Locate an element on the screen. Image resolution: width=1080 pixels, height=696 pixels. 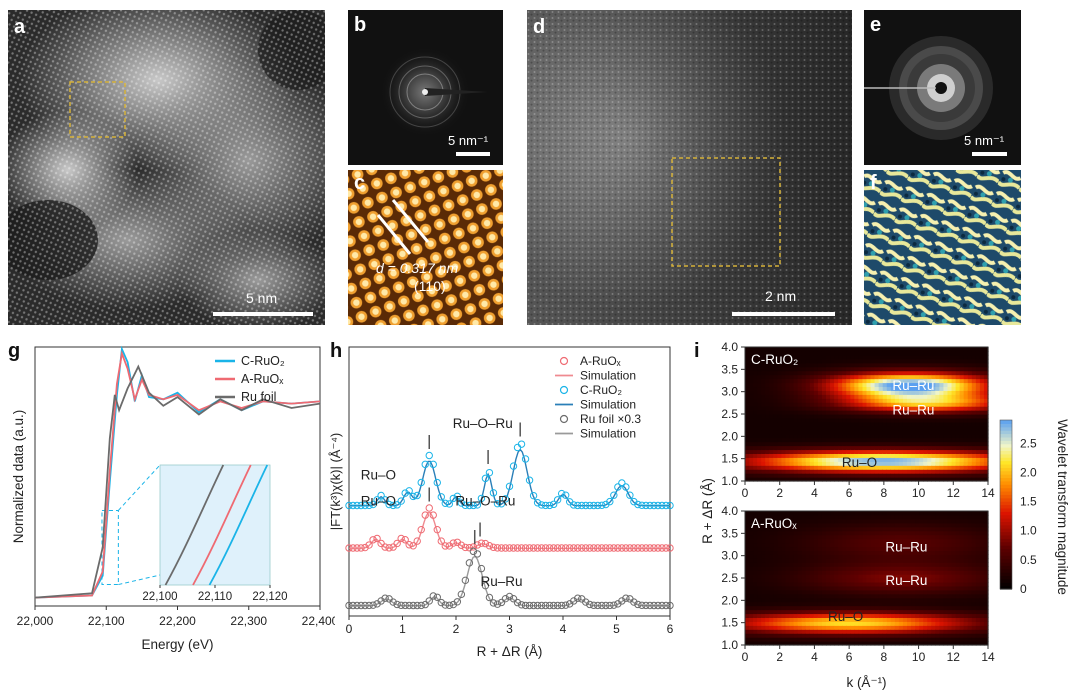
x-tick-label-i: 12 is located at coordinates (954, 657).